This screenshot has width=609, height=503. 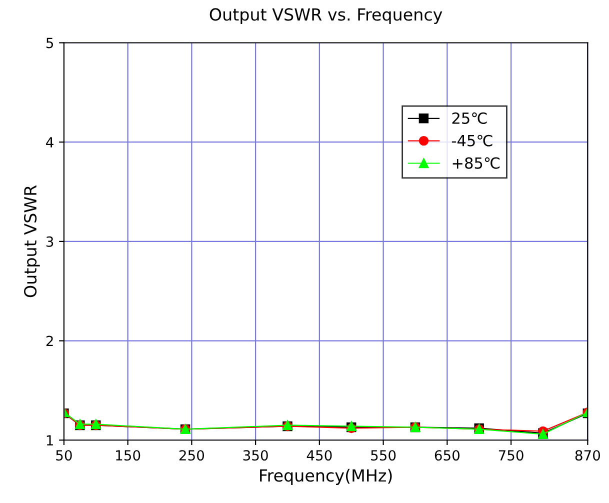 I want to click on legend-label: +85℃, so click(x=476, y=163).